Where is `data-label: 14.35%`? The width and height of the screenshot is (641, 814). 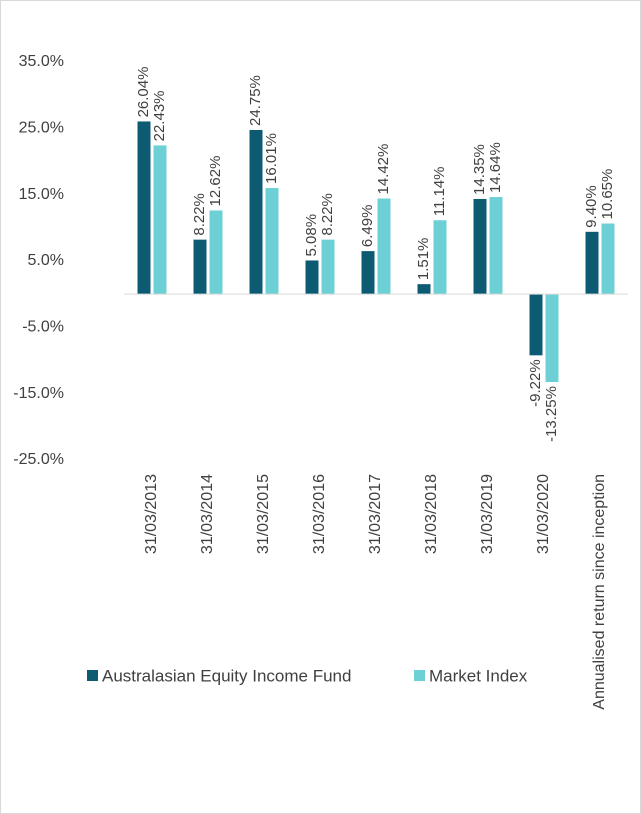
data-label: 14.35% is located at coordinates (479, 169).